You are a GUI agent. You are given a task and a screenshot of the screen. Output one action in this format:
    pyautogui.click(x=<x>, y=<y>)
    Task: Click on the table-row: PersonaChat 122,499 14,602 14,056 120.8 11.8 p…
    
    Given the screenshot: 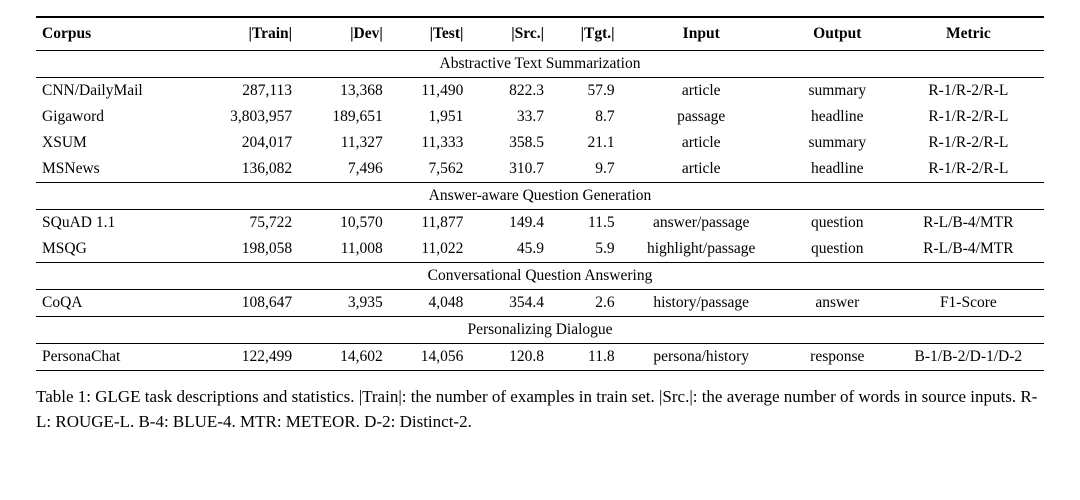 What is the action you would take?
    pyautogui.click(x=540, y=357)
    